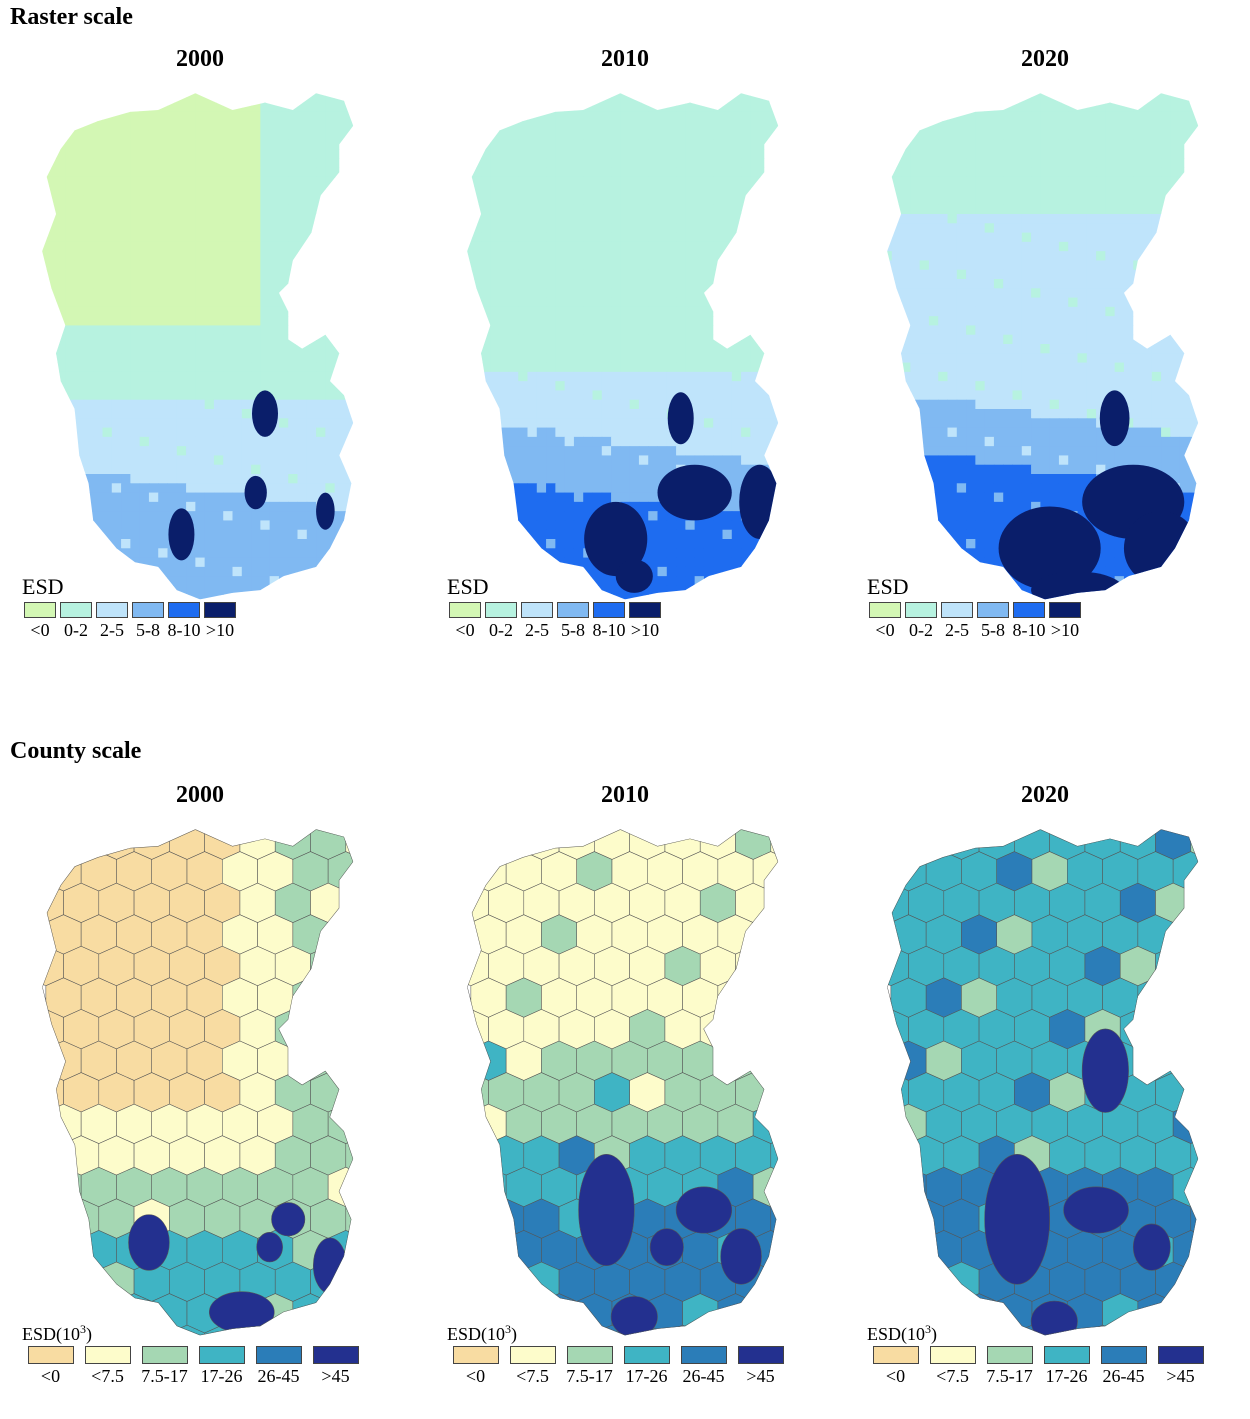 The width and height of the screenshot is (1250, 1419). I want to click on raster-map-panel-2000: 2000 ESD <0 0-2 2-5 5-8 8-10 >10, so click(200, 356).